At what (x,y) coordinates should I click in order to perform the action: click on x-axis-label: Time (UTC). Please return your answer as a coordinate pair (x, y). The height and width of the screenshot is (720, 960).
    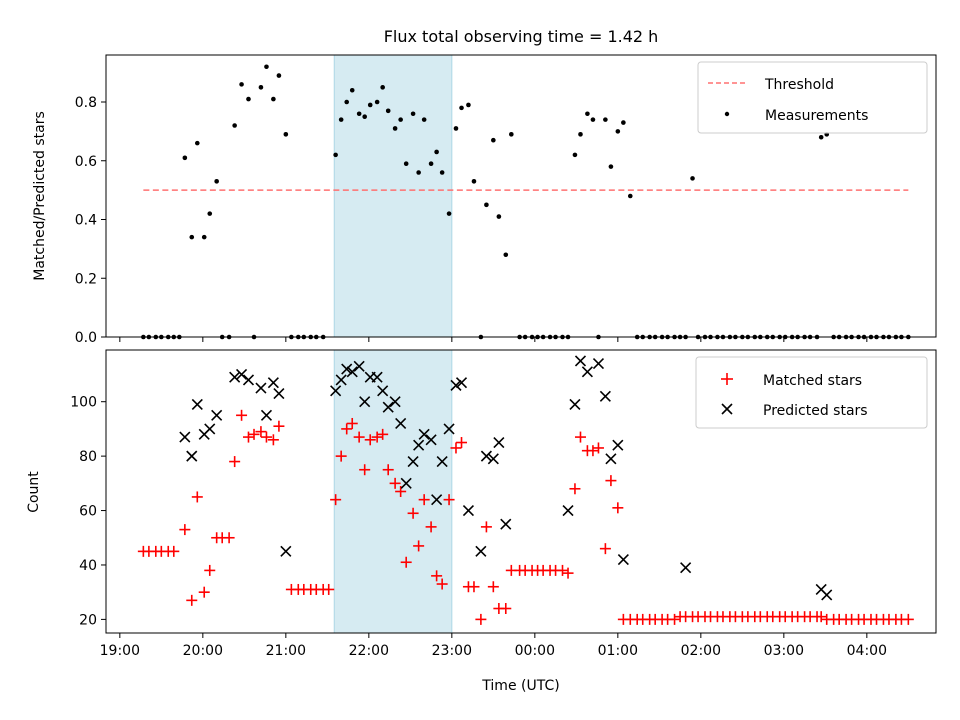
    Looking at the image, I should click on (520, 686).